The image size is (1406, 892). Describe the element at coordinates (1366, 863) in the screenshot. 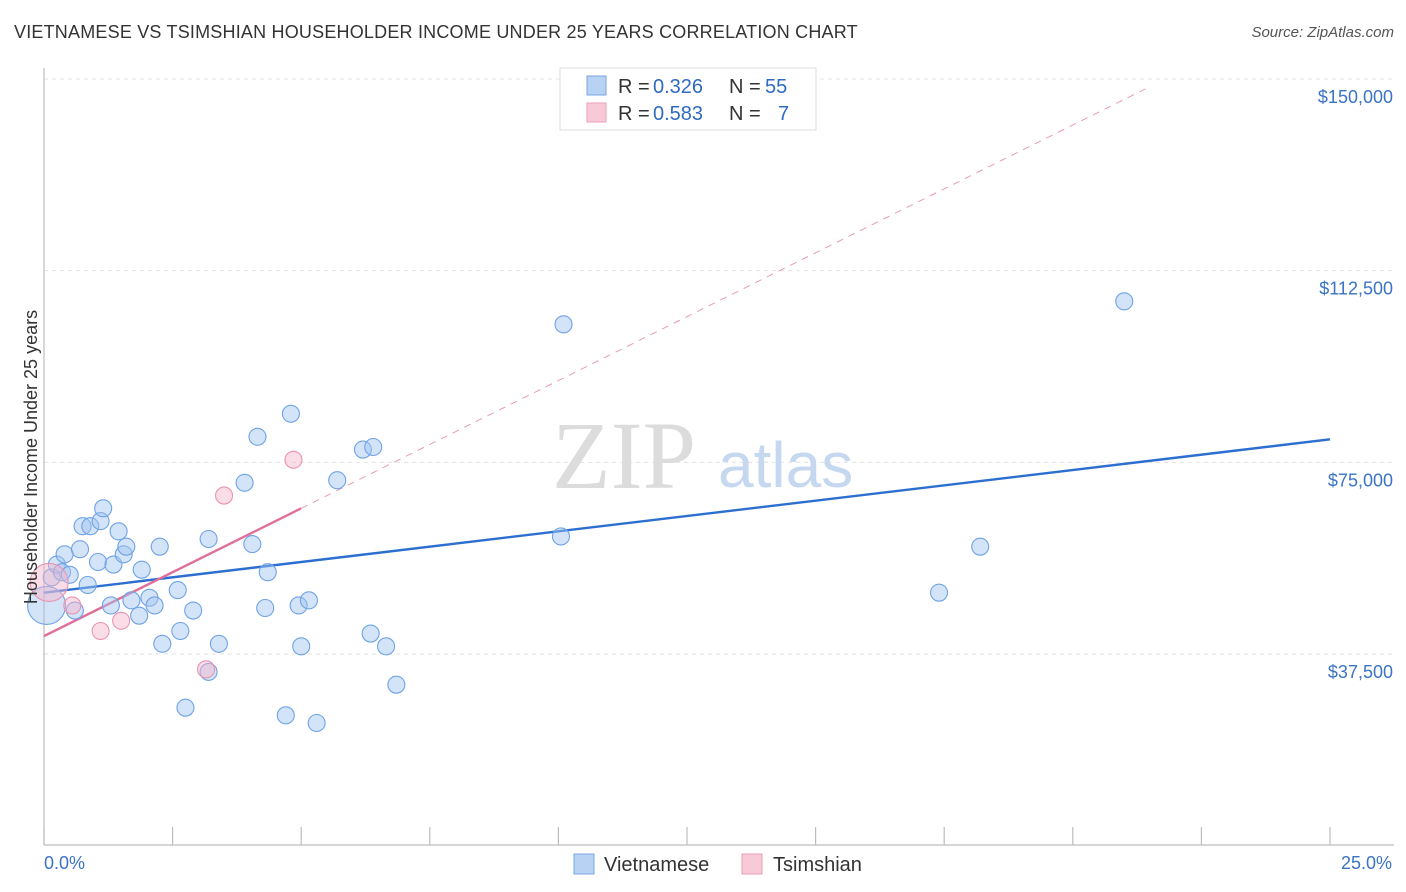

I see `x-tick-label-max: 25.0%` at that location.